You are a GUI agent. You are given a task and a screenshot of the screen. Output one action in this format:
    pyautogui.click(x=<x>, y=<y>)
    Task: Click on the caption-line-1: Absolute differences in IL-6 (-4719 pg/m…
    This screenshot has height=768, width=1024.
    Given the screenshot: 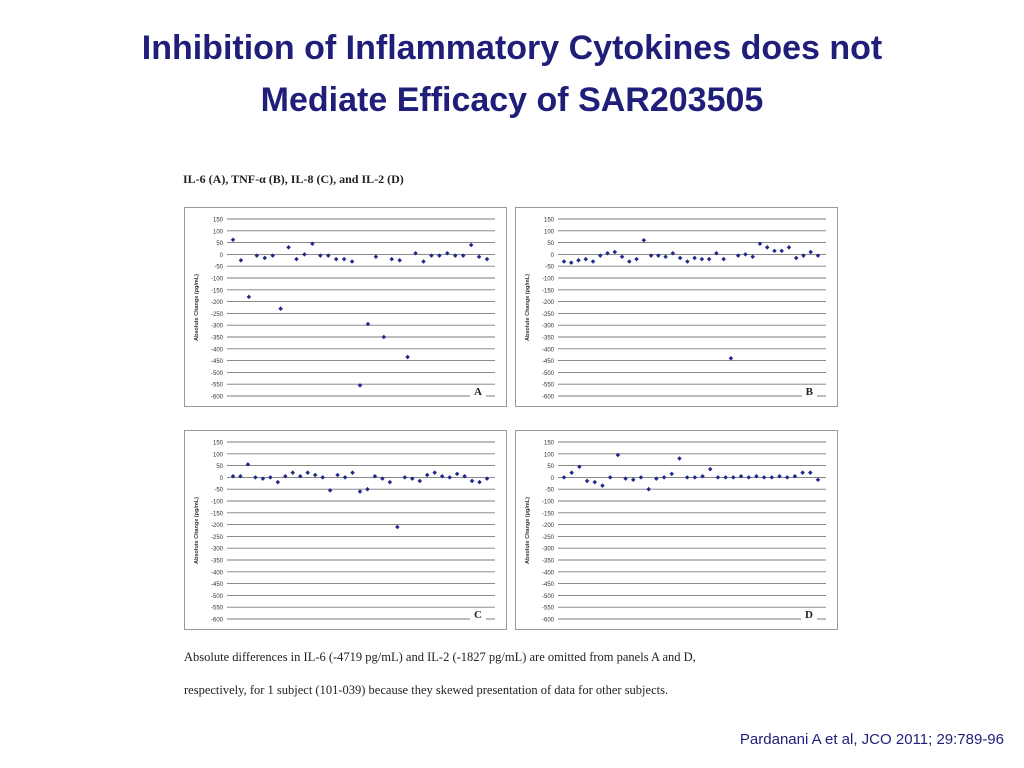 What is the action you would take?
    pyautogui.click(x=440, y=657)
    